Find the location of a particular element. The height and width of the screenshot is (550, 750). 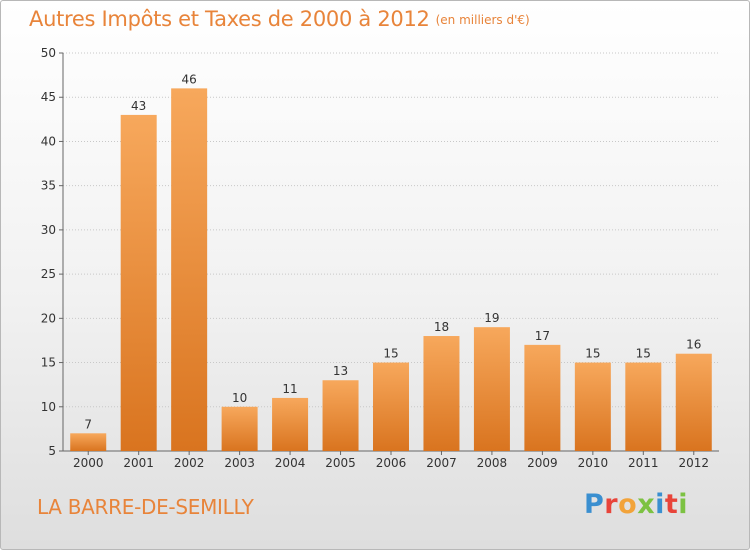

data-label: 43 is located at coordinates (138, 106).